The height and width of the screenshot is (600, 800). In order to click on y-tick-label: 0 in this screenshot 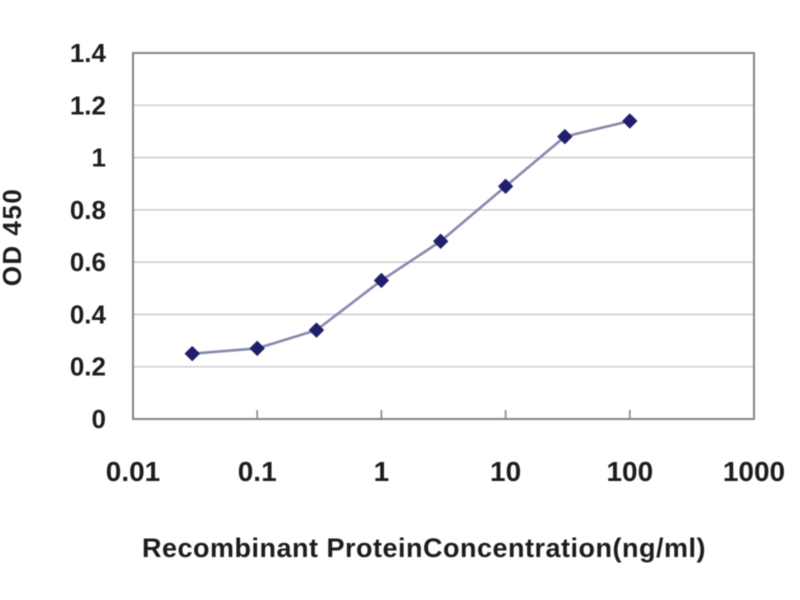, I will do `click(99, 419)`.